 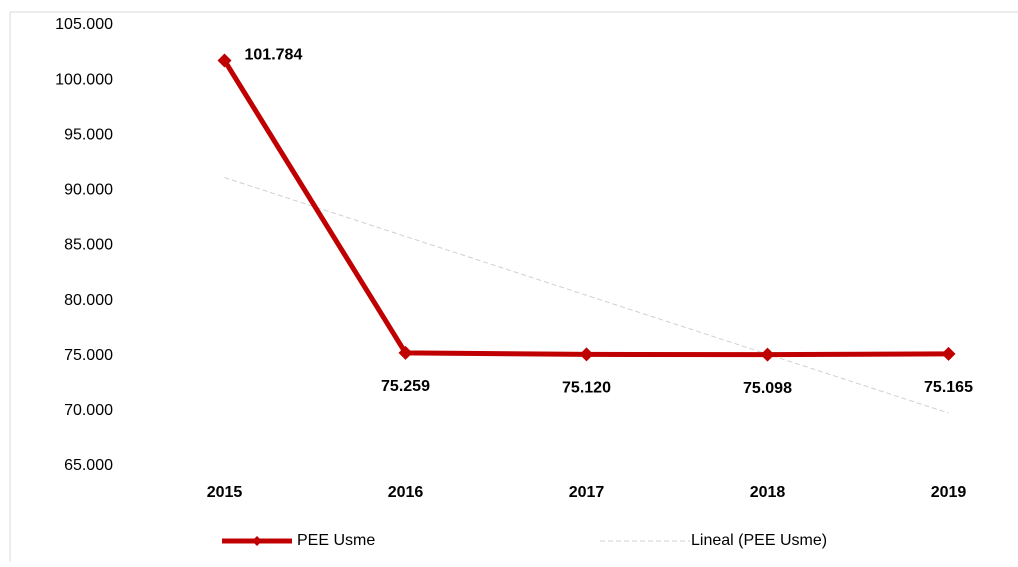 I want to click on x-tick-label: 2018, so click(x=768, y=492).